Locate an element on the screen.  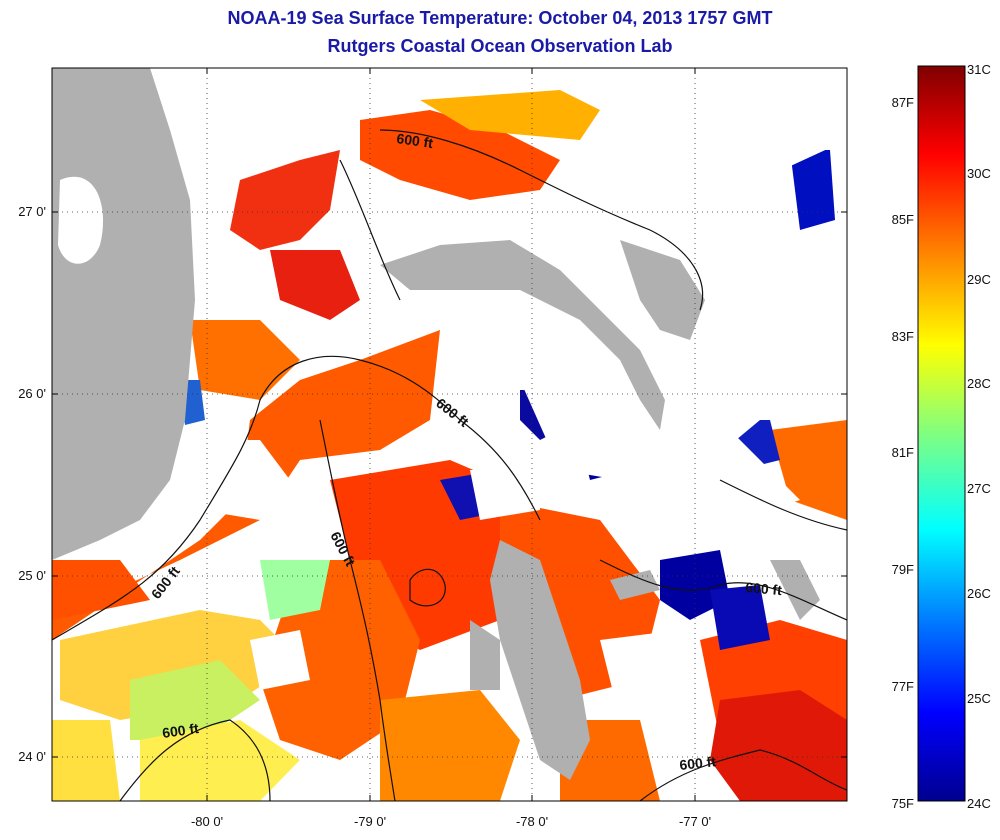
cb-fahrenheit-81: 81F is located at coordinates (903, 452).